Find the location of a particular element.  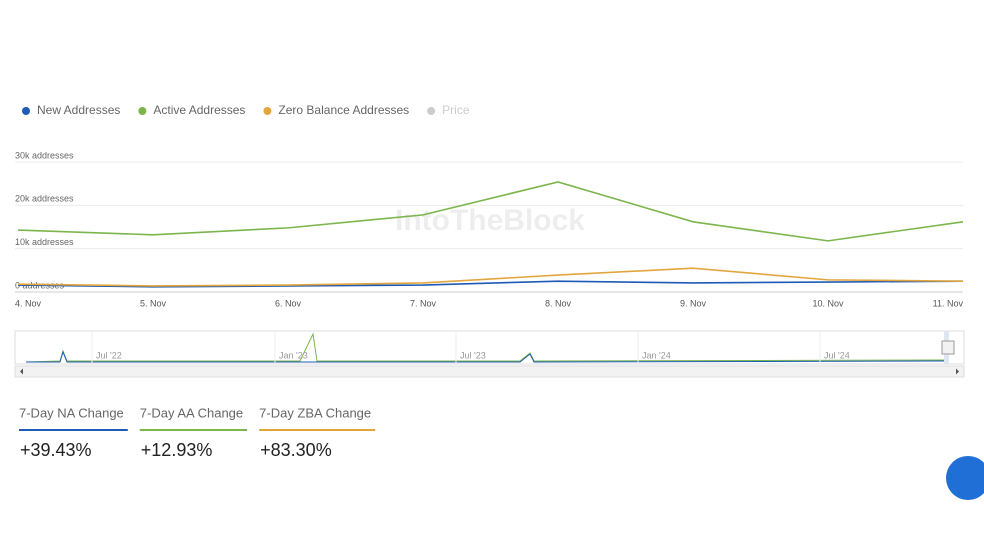

navigator-line is located at coordinates (486, 356).